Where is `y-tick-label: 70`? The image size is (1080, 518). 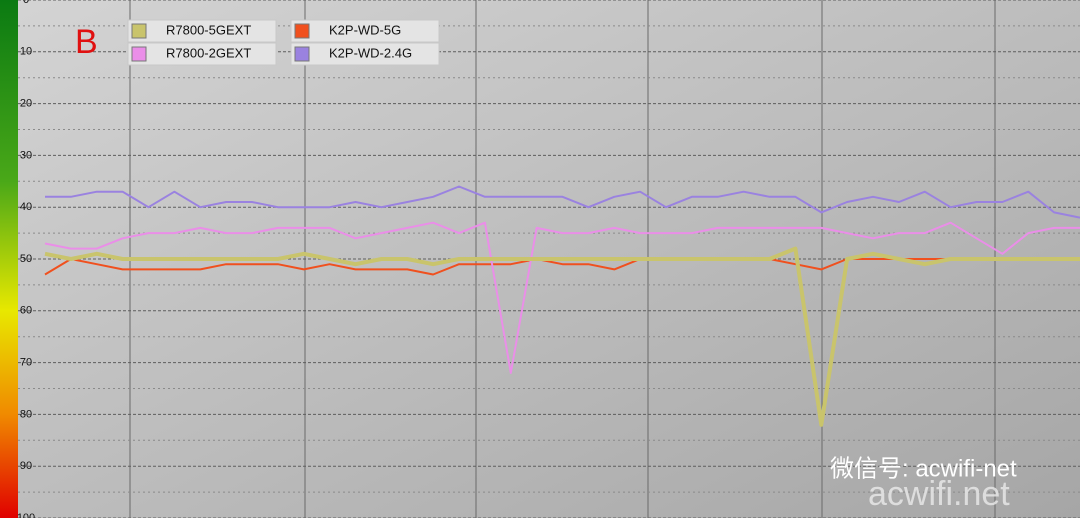
y-tick-label: 70 is located at coordinates (26, 363).